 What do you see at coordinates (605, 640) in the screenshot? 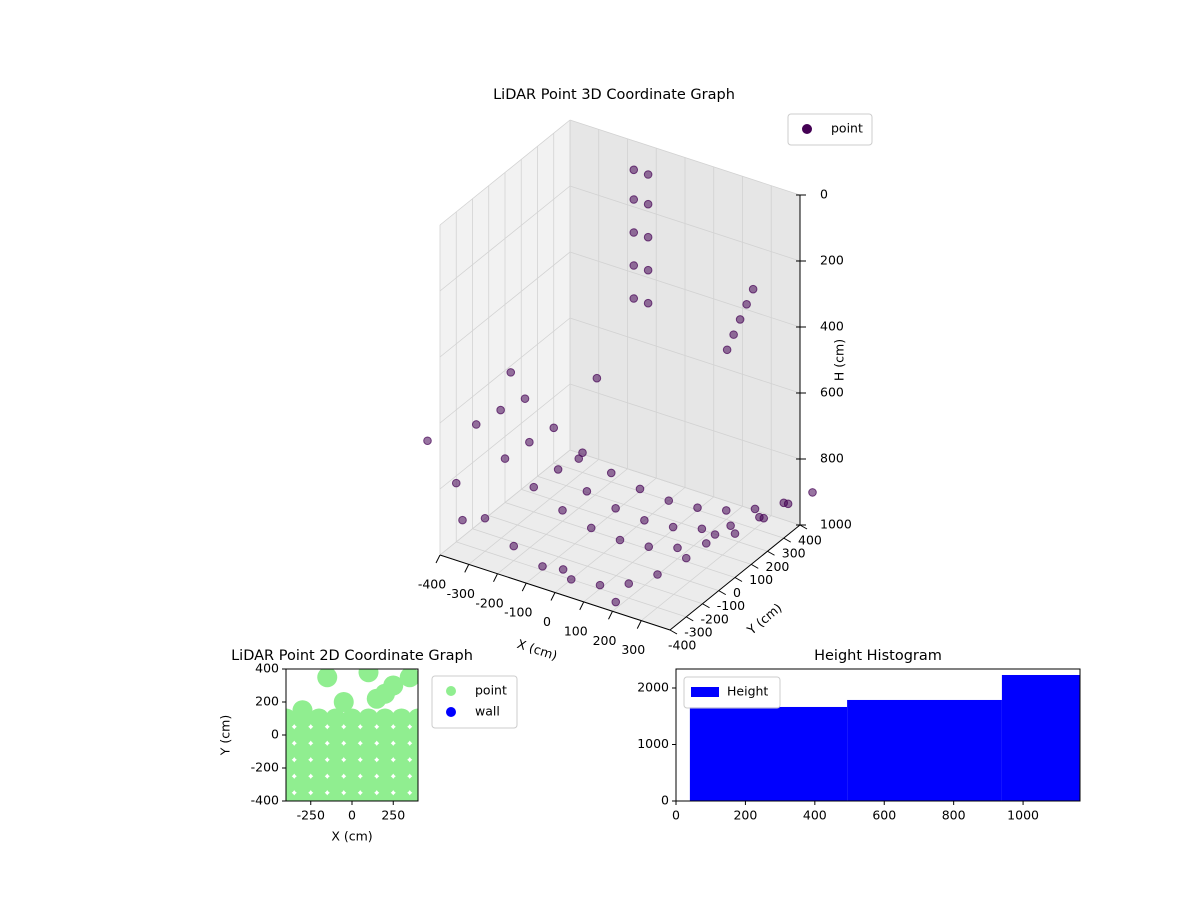
I see `x-tick-label: 200` at bounding box center [605, 640].